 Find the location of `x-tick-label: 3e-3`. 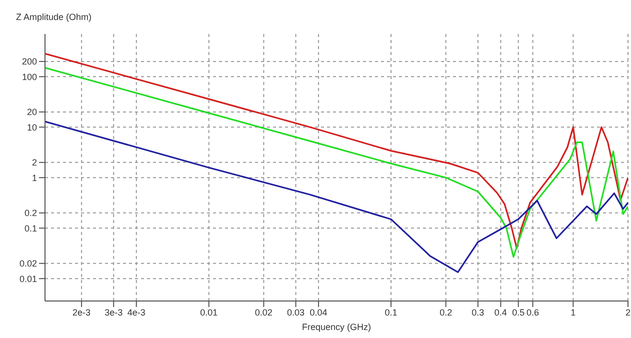

x-tick-label: 3e-3 is located at coordinates (113, 312).